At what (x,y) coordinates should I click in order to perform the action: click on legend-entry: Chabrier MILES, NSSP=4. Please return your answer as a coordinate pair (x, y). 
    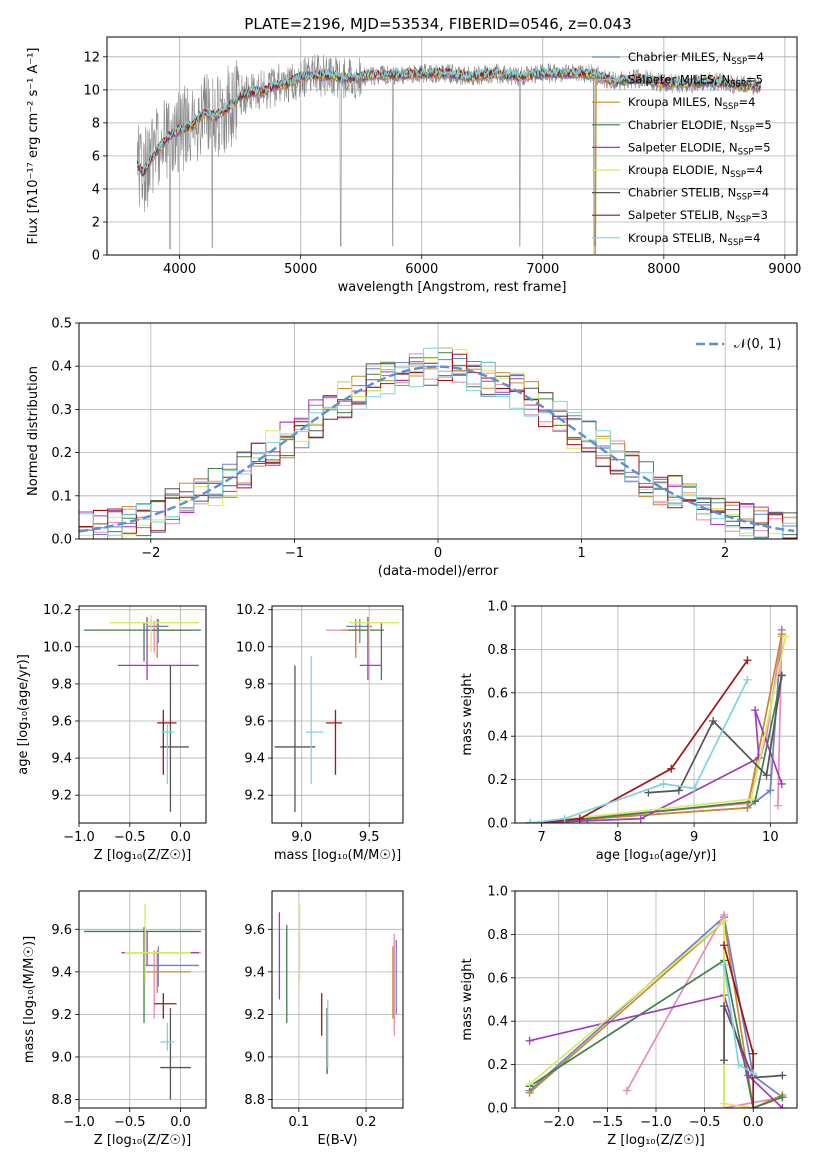
    Looking at the image, I should click on (696, 58).